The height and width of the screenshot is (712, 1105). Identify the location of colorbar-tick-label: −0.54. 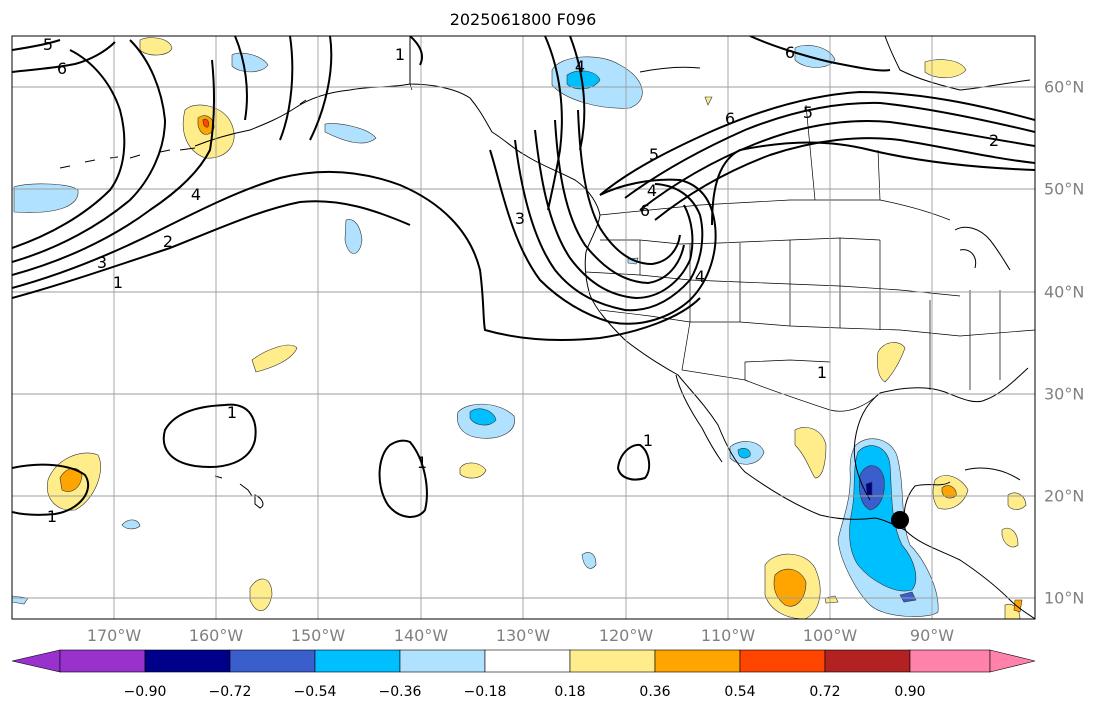
(315, 692).